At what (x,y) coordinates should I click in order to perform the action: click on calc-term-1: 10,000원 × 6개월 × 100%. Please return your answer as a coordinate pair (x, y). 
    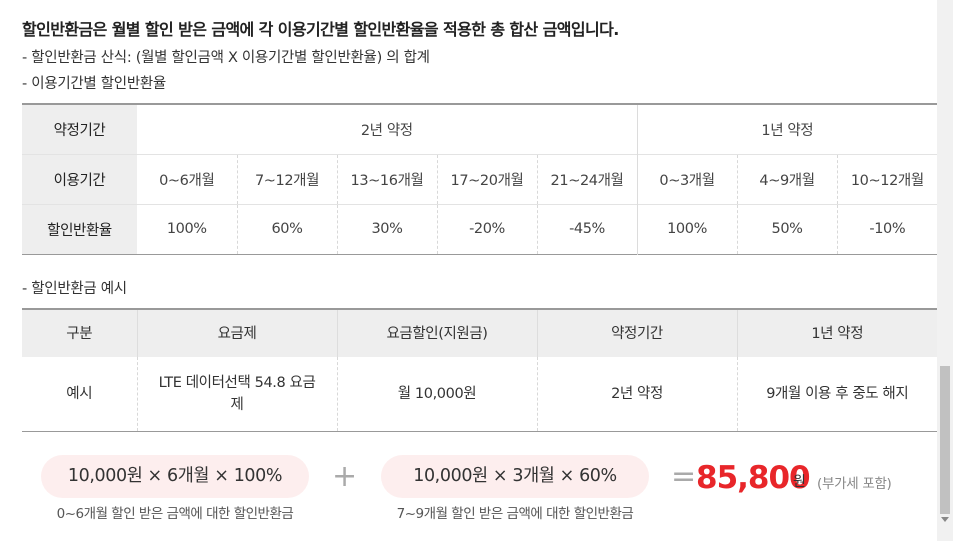
    Looking at the image, I should click on (175, 476).